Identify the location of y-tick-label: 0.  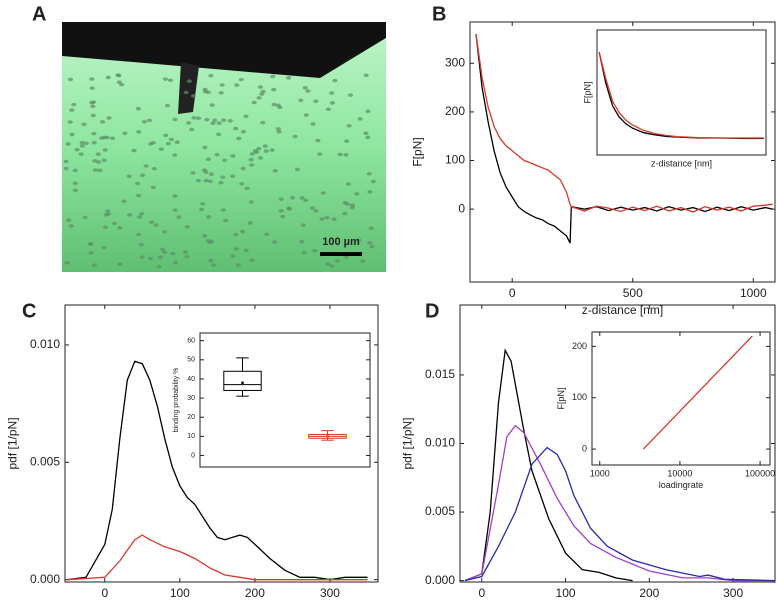
(193, 455).